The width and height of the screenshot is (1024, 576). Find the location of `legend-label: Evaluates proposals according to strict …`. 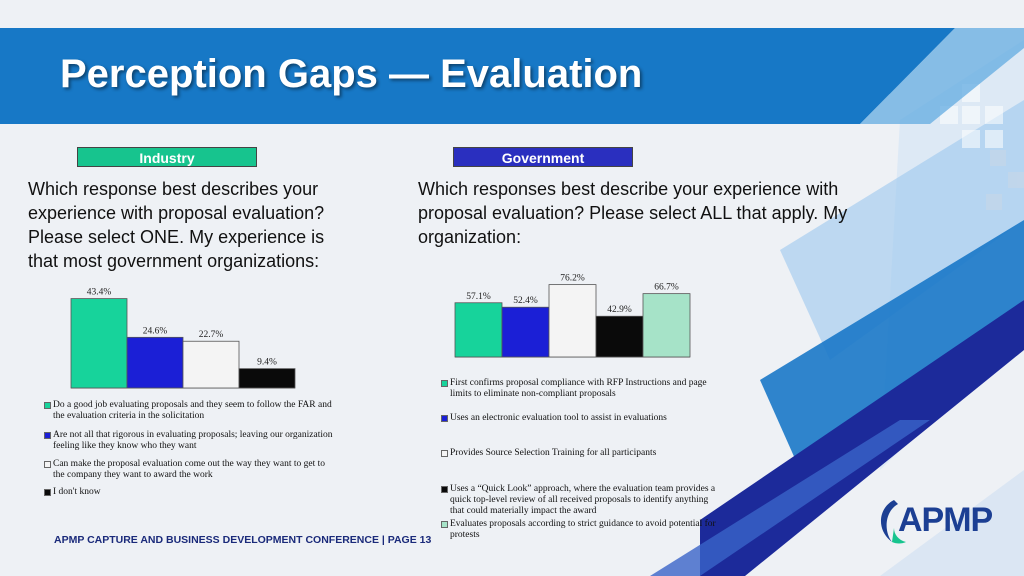

legend-label: Evaluates proposals according to strict … is located at coordinates (583, 529).